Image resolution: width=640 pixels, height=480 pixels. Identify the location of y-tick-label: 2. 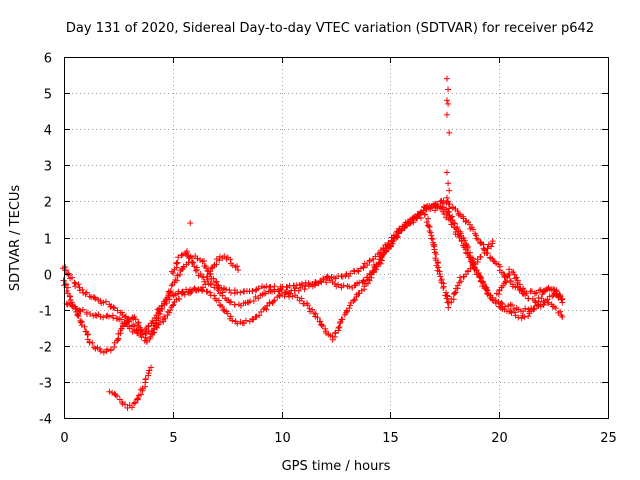
(48, 203).